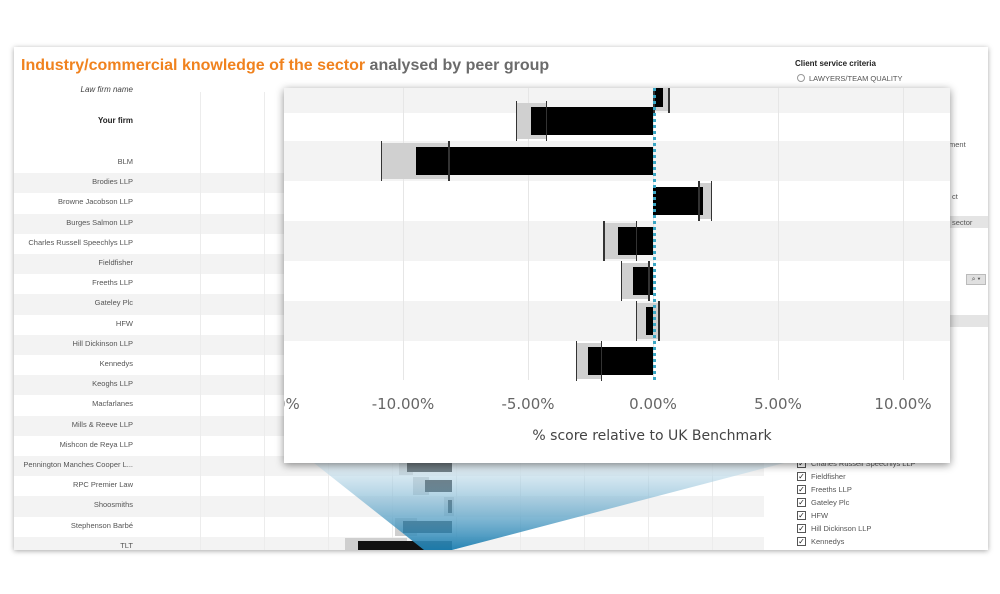 This screenshot has width=1000, height=594. Describe the element at coordinates (125, 161) in the screenshot. I see `firm-name: BLM` at that location.